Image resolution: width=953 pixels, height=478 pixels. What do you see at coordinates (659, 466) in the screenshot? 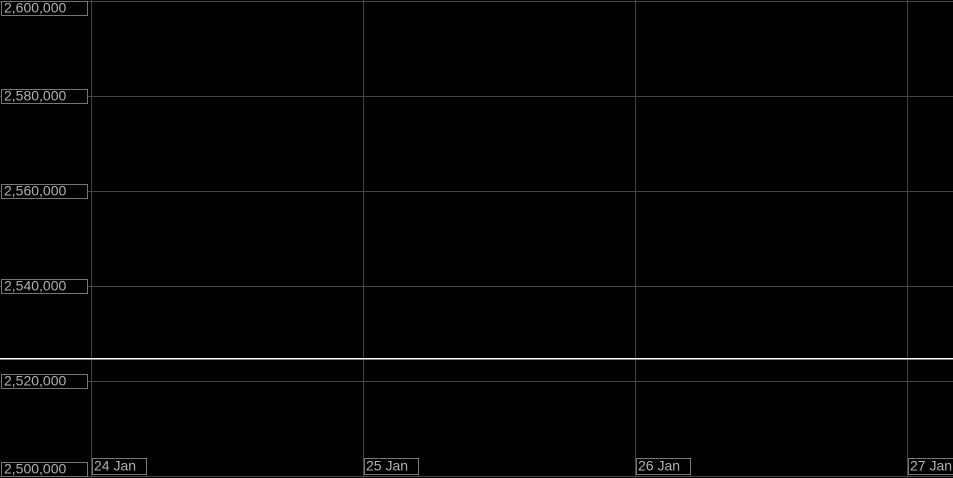
I see `x-tick-label: 26 Jan` at bounding box center [659, 466].